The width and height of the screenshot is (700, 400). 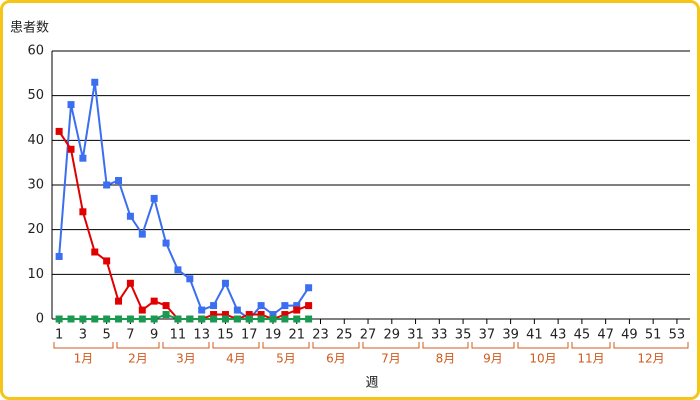 I want to click on x-tick-label: 13, so click(x=201, y=335).